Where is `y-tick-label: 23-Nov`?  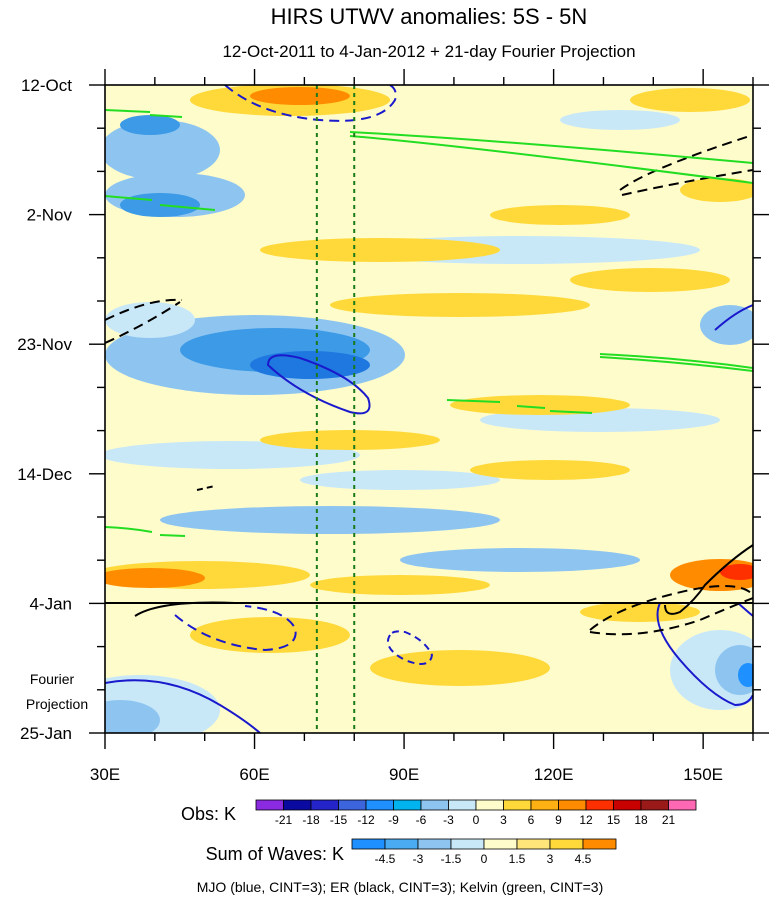
y-tick-label: 23-Nov is located at coordinates (44, 344).